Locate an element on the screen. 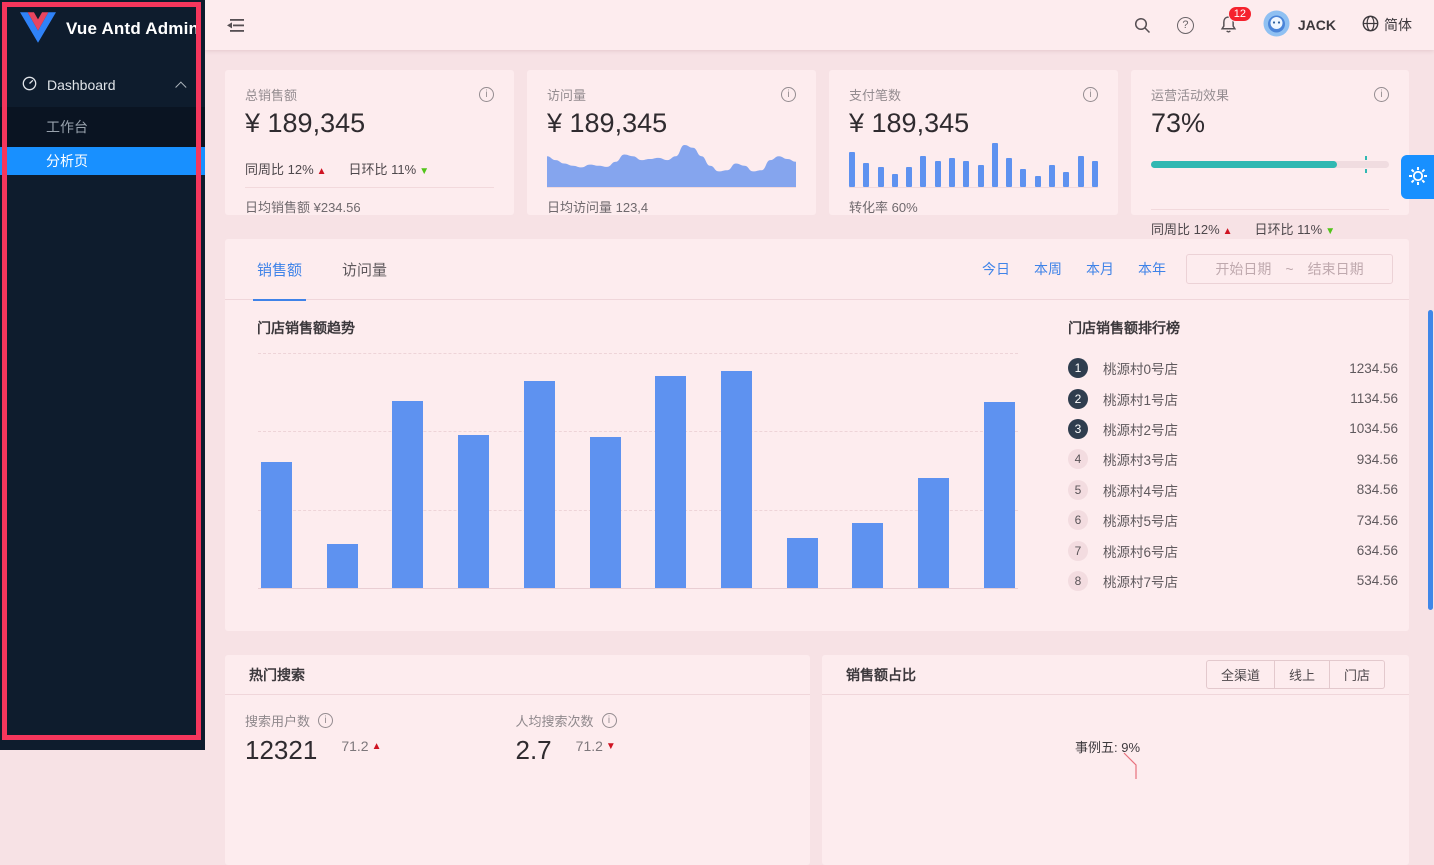 The height and width of the screenshot is (865, 1434). settings-gear-button is located at coordinates (1417, 177).